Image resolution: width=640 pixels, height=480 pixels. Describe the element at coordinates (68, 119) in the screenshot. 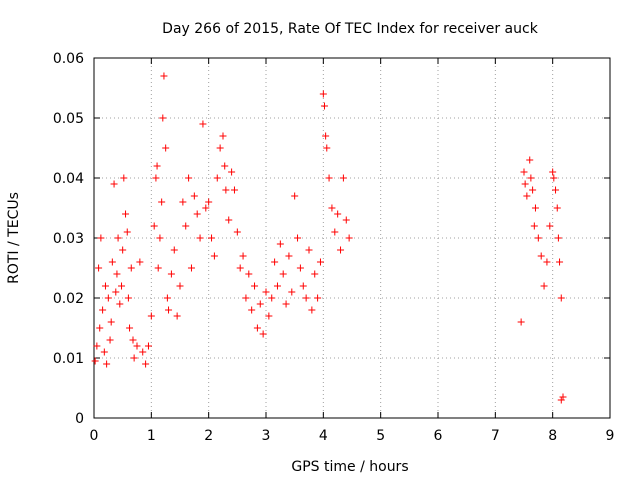

I see `y-tick-label: 0.05` at that location.